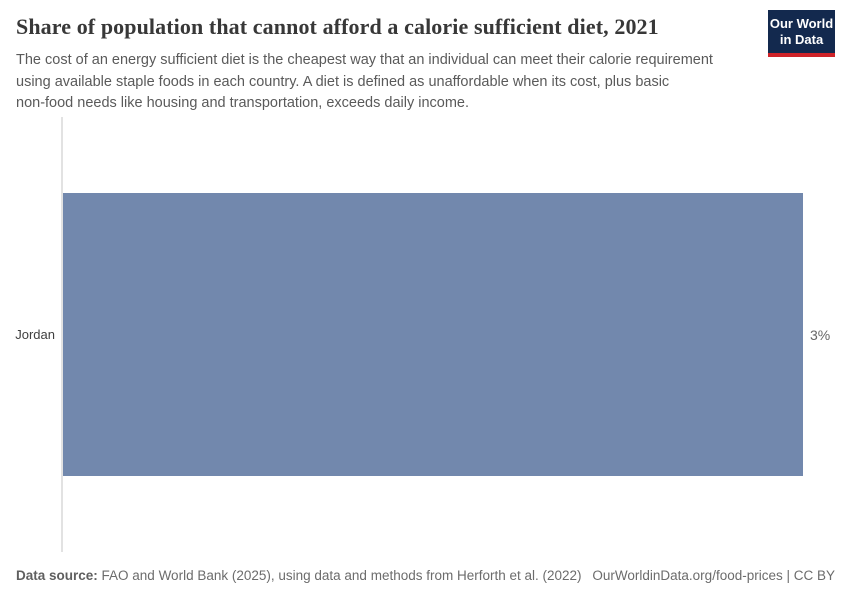 The width and height of the screenshot is (850, 600). I want to click on bar-entity-label: Jordan, so click(35, 334).